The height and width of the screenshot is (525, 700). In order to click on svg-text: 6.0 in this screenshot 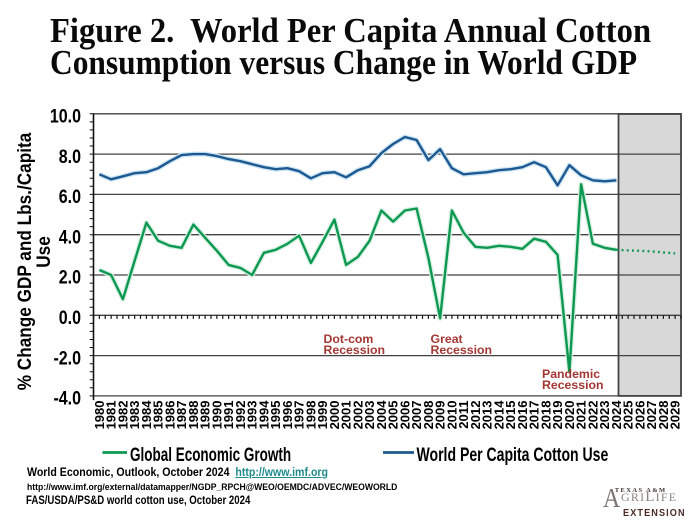, I will do `click(70, 197)`.